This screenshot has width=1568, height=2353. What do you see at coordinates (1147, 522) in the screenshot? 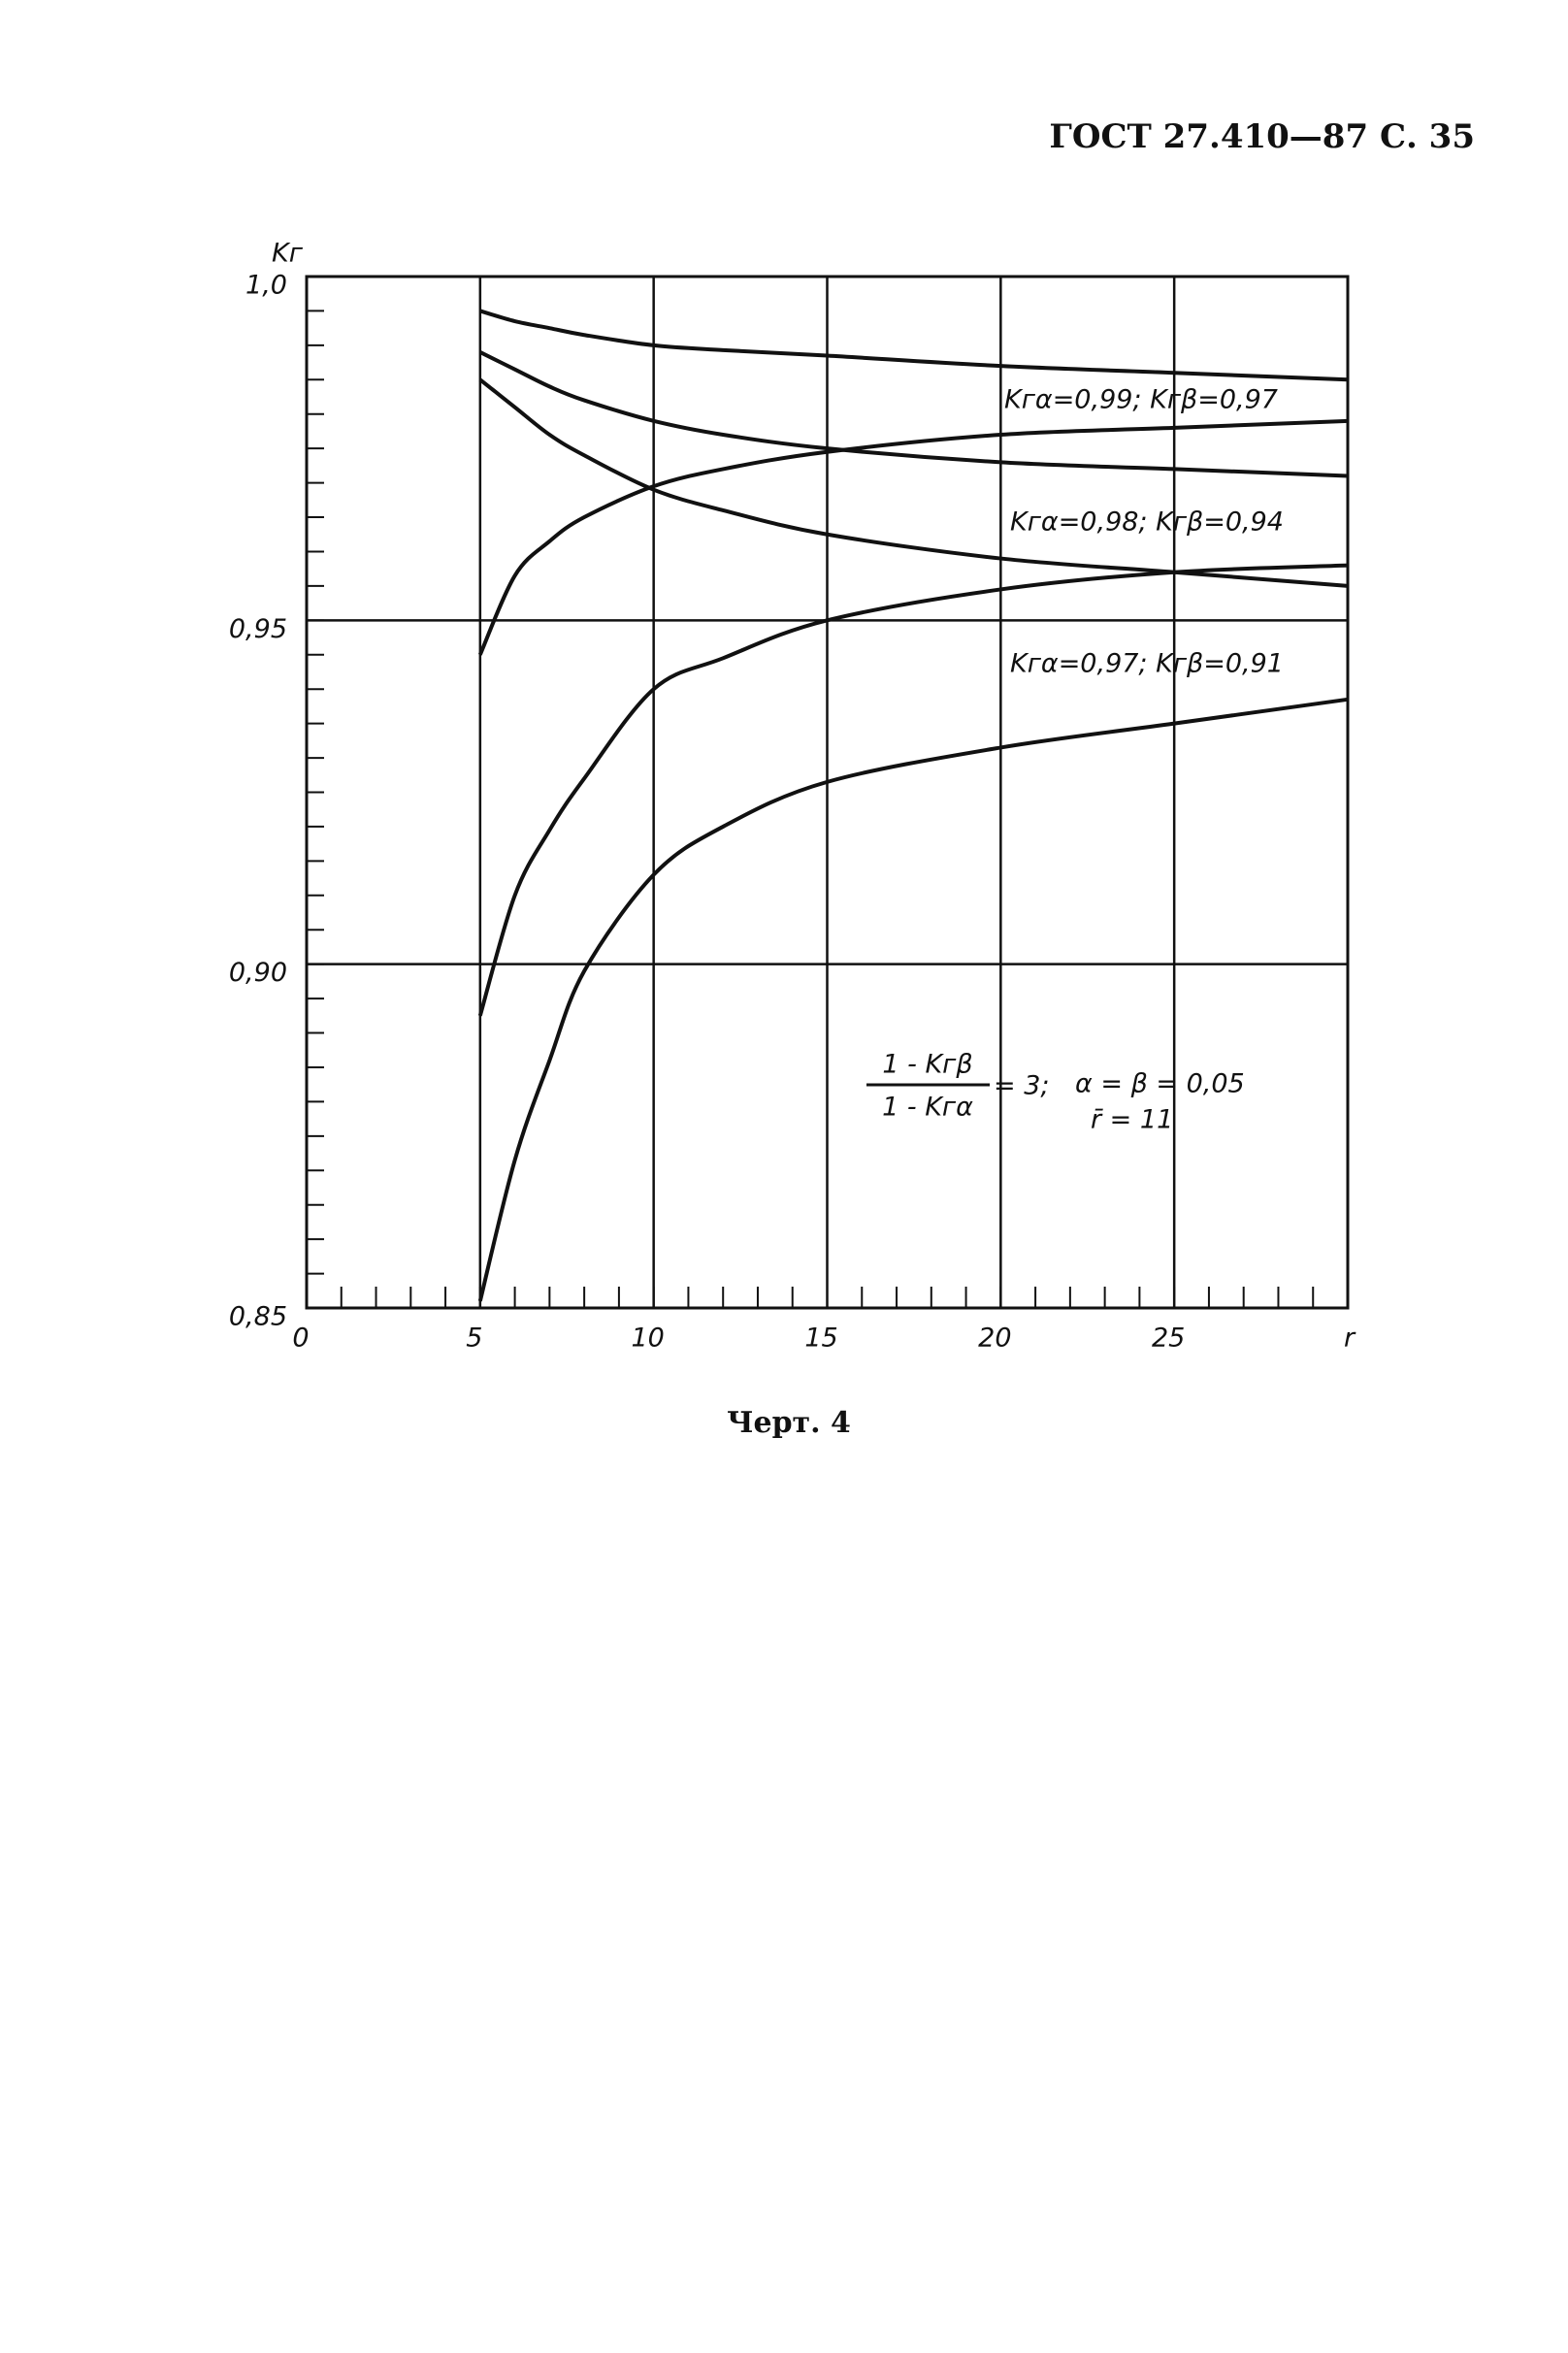
I see `annotation: Kгα=0,98; Kгβ=0,94` at bounding box center [1147, 522].